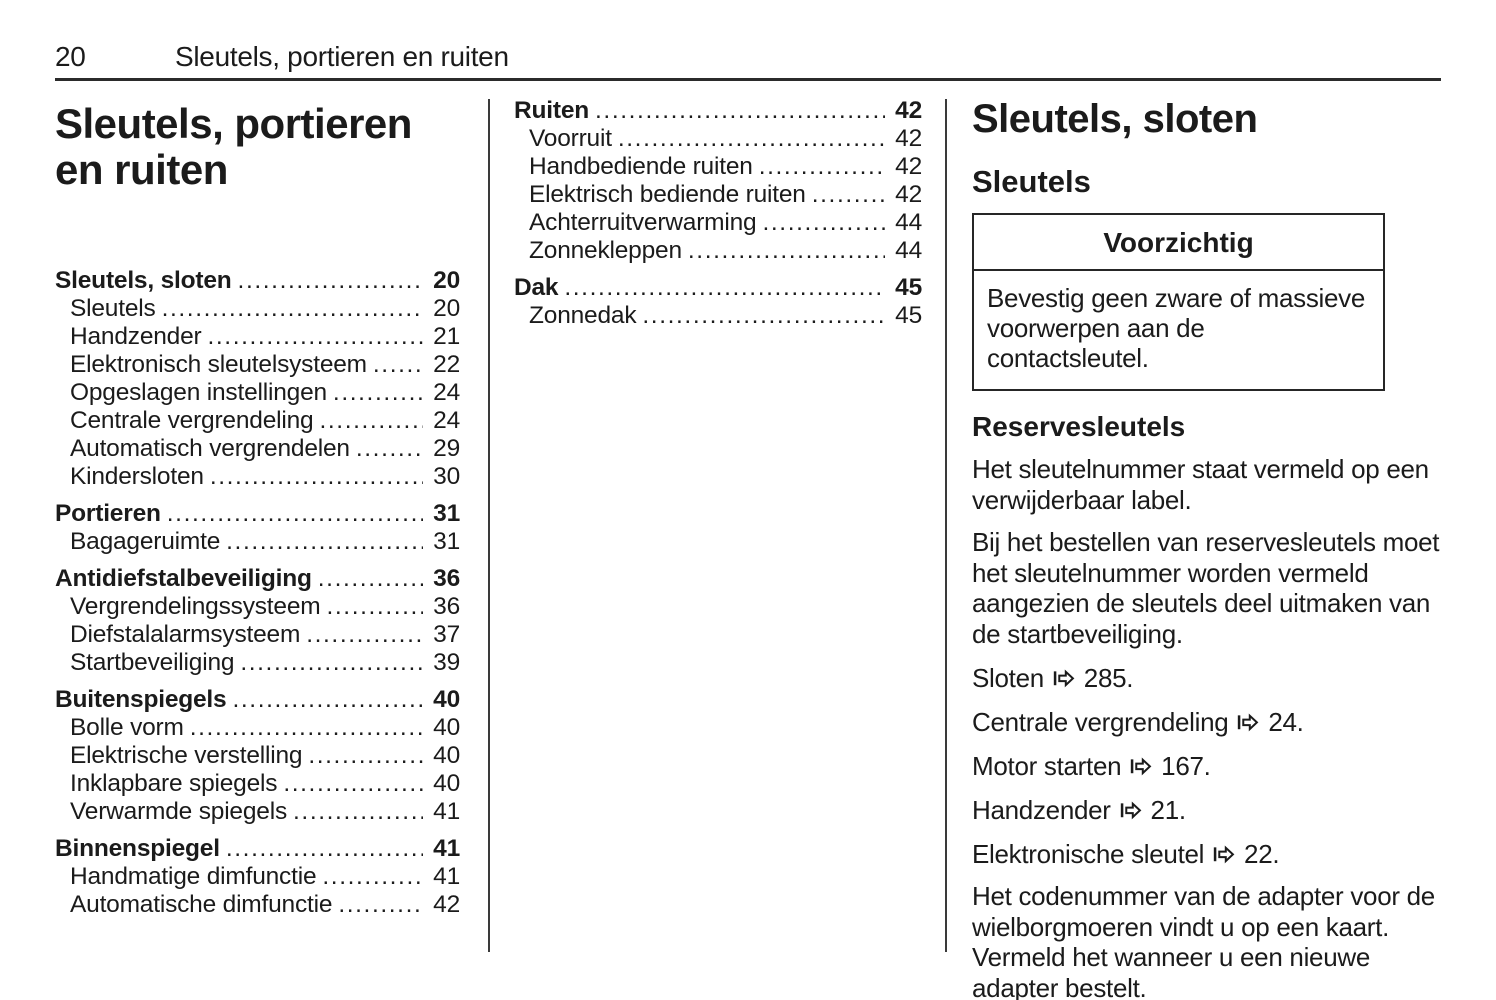  What do you see at coordinates (583, 315) in the screenshot?
I see `toc-entry-label: Zonnedak` at bounding box center [583, 315].